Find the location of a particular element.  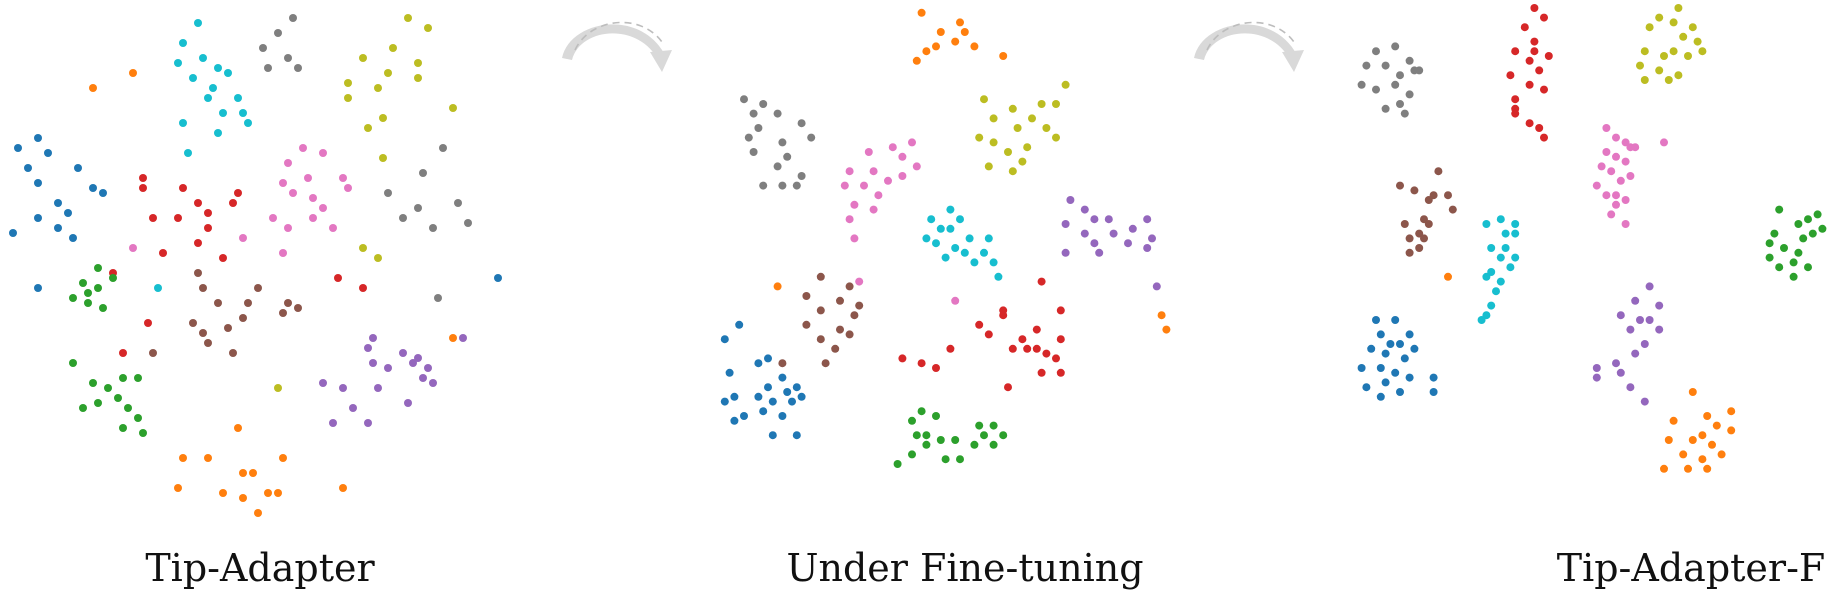

panel-title-tip-adapter: Tip-Adapter is located at coordinates (260, 568).